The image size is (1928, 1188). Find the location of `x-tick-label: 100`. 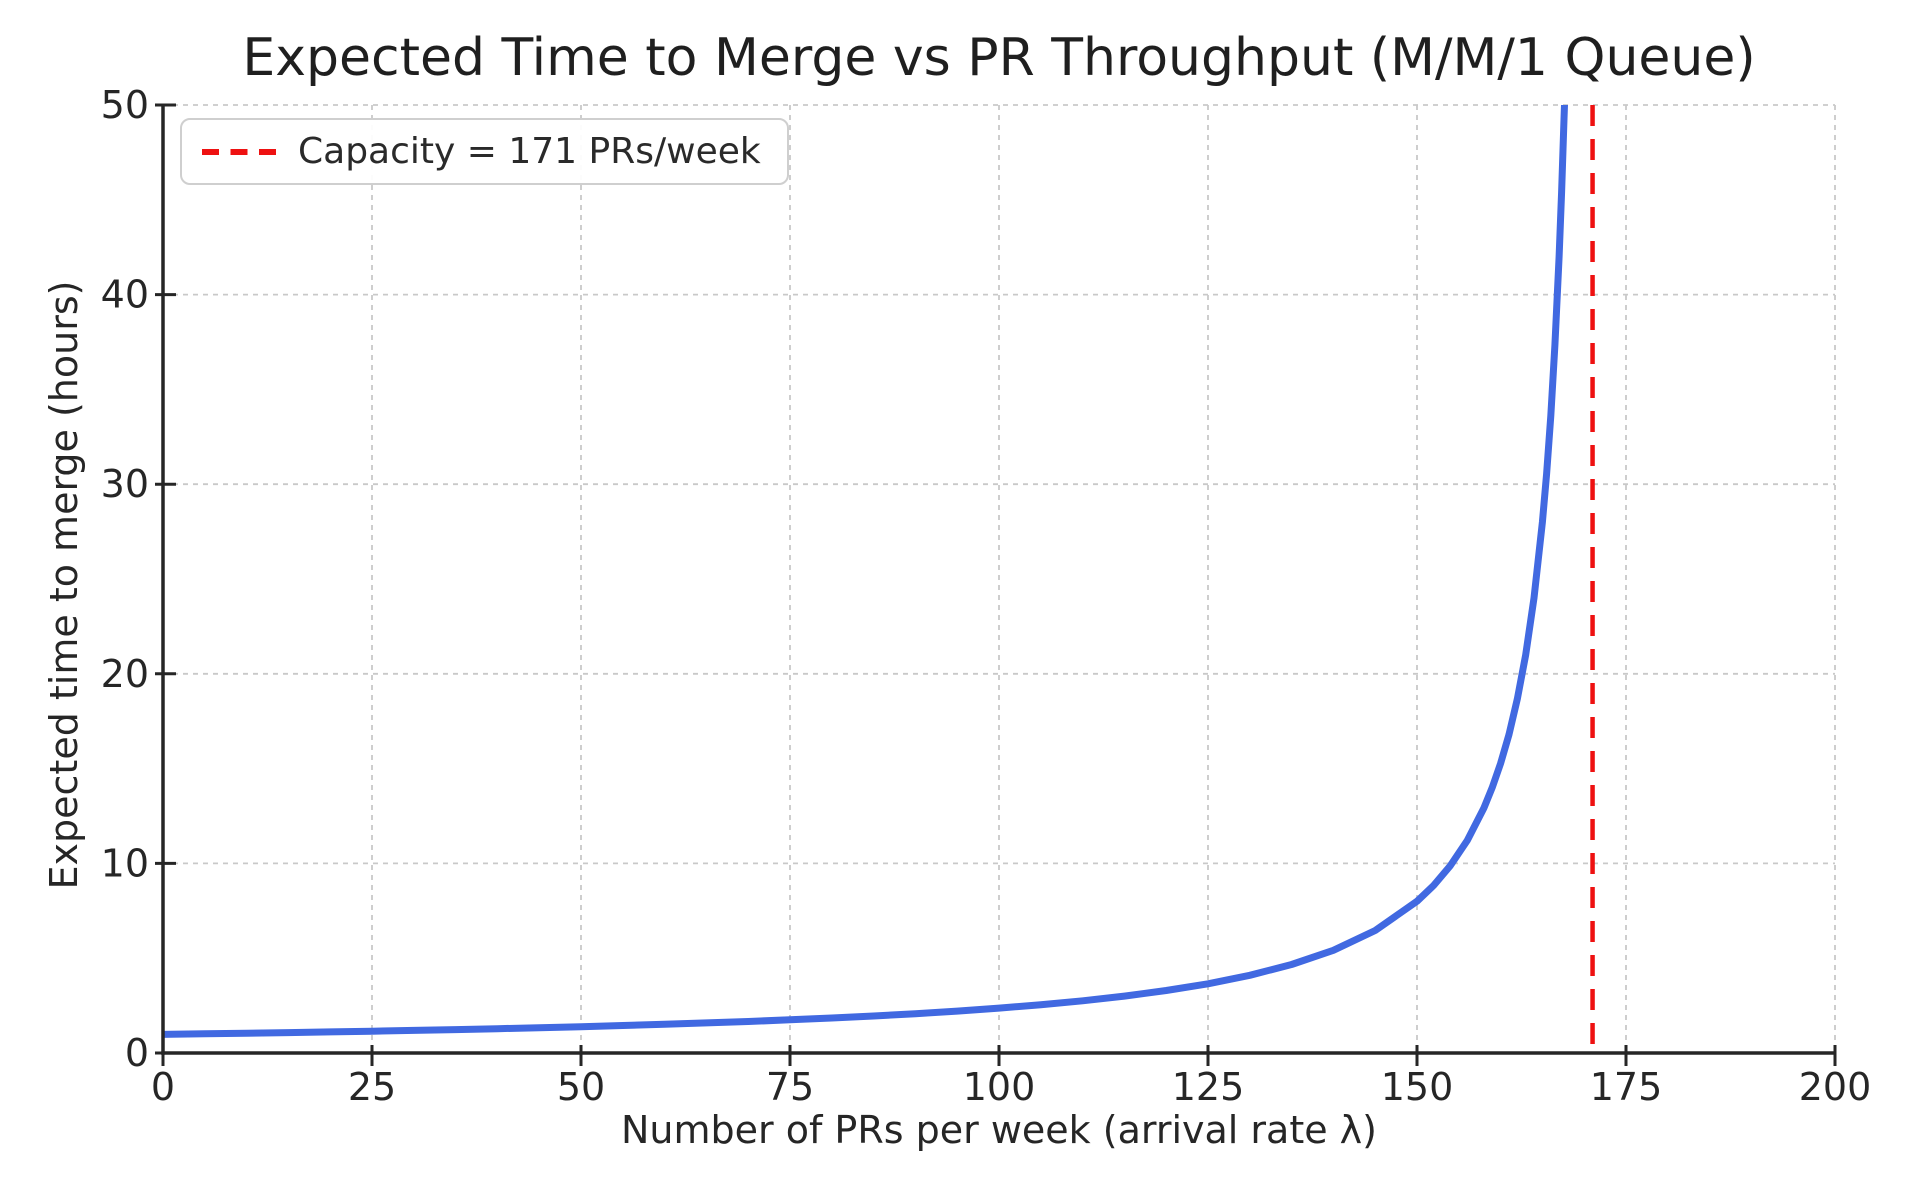

x-tick-label: 100 is located at coordinates (999, 1087).